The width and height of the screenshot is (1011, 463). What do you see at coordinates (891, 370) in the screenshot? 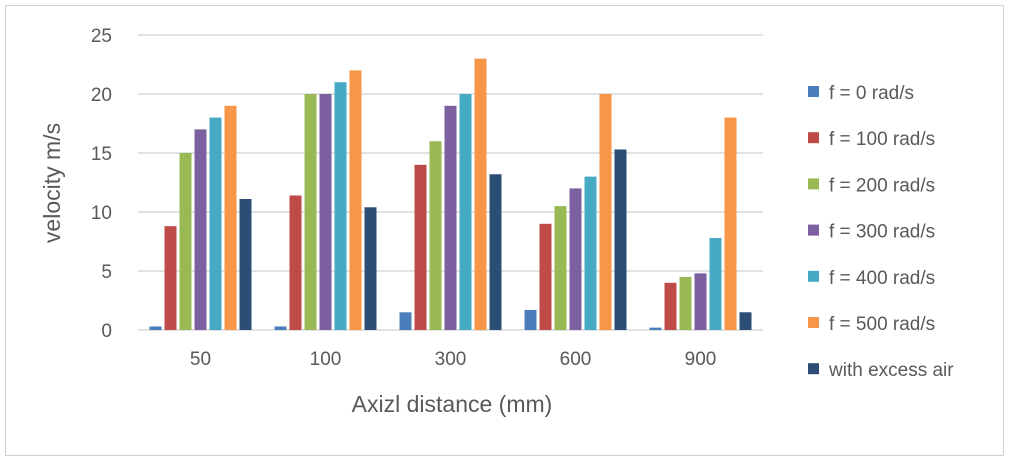
I see `legend-label: with excess air` at bounding box center [891, 370].